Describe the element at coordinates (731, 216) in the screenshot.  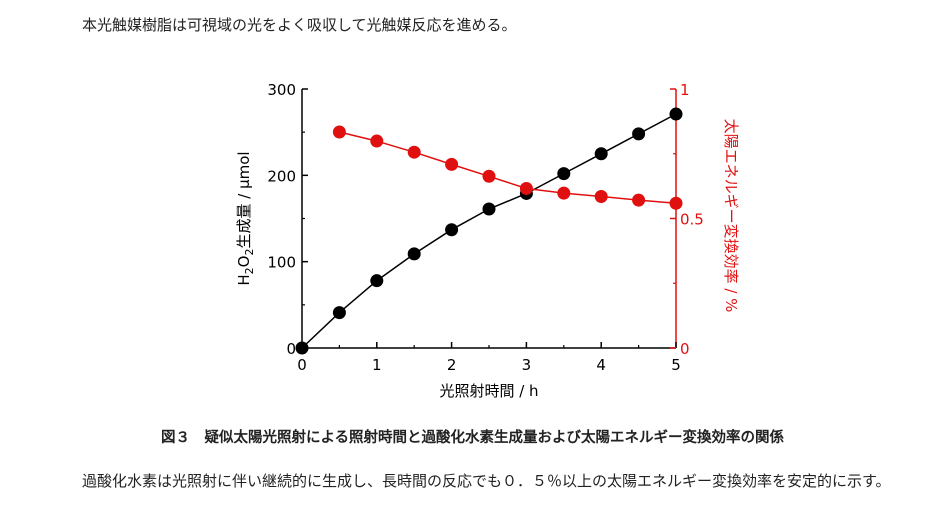
I see `y-right-axis-label: 太陽エネルギー変換効率 / %` at that location.